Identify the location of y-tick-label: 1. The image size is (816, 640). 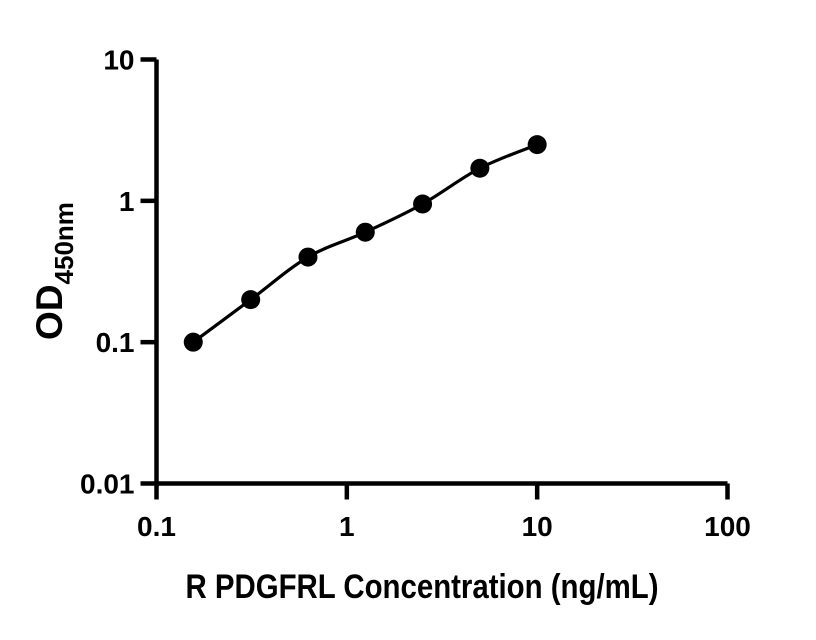
(127, 201).